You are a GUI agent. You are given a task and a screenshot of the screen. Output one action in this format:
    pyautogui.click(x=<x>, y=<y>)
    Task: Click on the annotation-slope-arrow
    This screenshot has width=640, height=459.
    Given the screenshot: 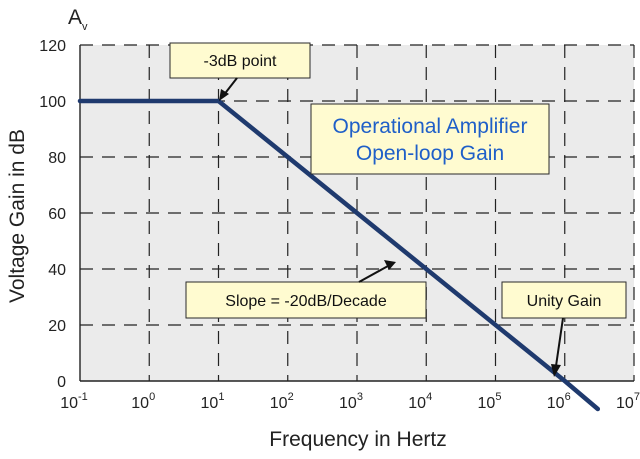 What is the action you would take?
    pyautogui.click(x=373, y=274)
    